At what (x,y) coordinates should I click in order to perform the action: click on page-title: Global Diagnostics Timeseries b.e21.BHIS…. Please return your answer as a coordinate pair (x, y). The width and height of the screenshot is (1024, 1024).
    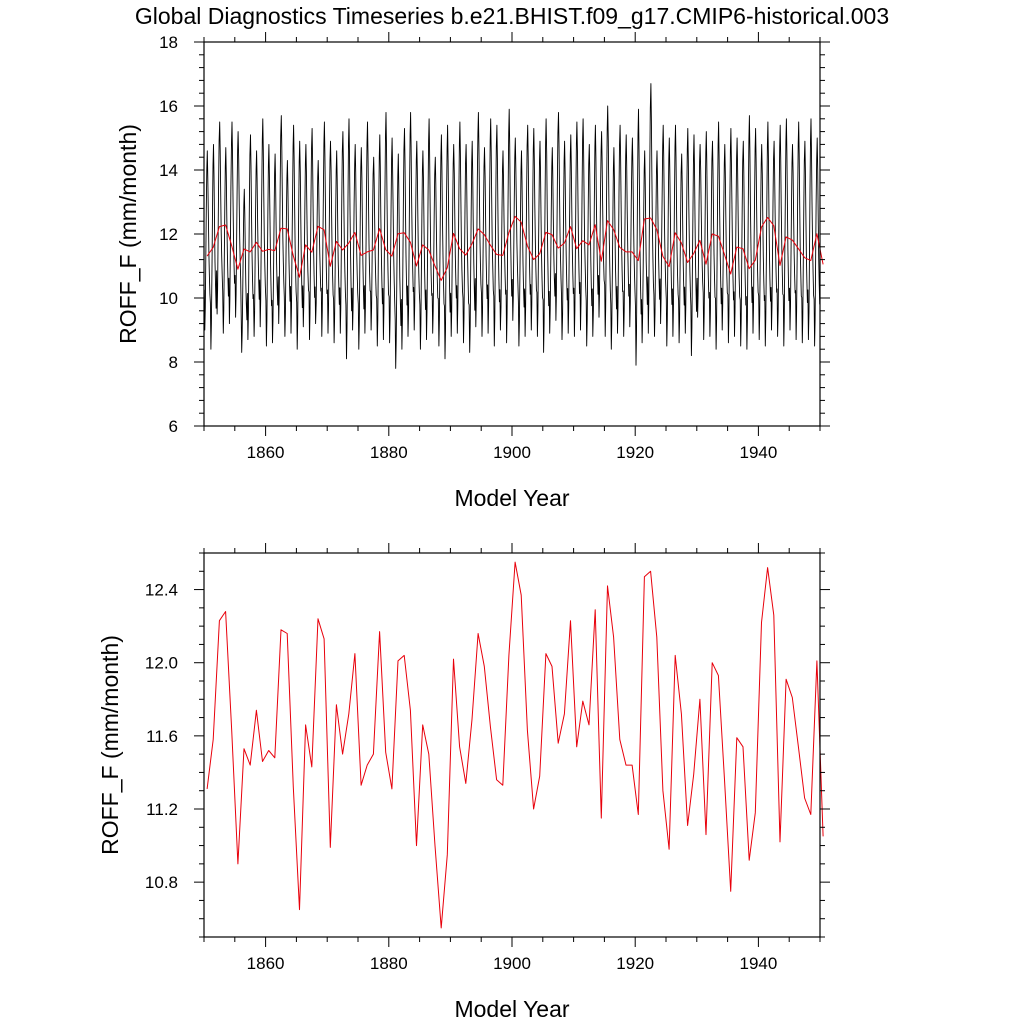
    Looking at the image, I should click on (512, 16).